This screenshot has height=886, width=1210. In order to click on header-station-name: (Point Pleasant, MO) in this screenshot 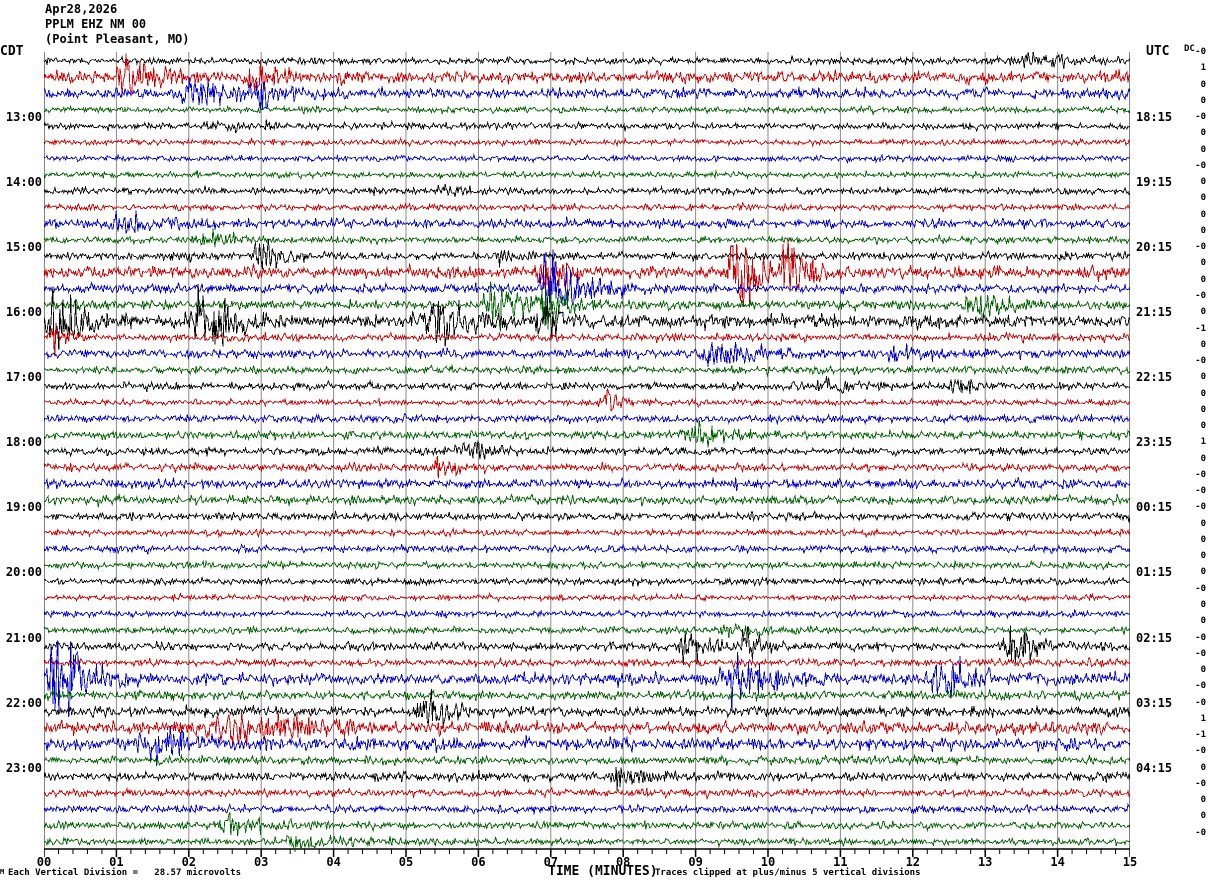, I will do `click(117, 39)`.